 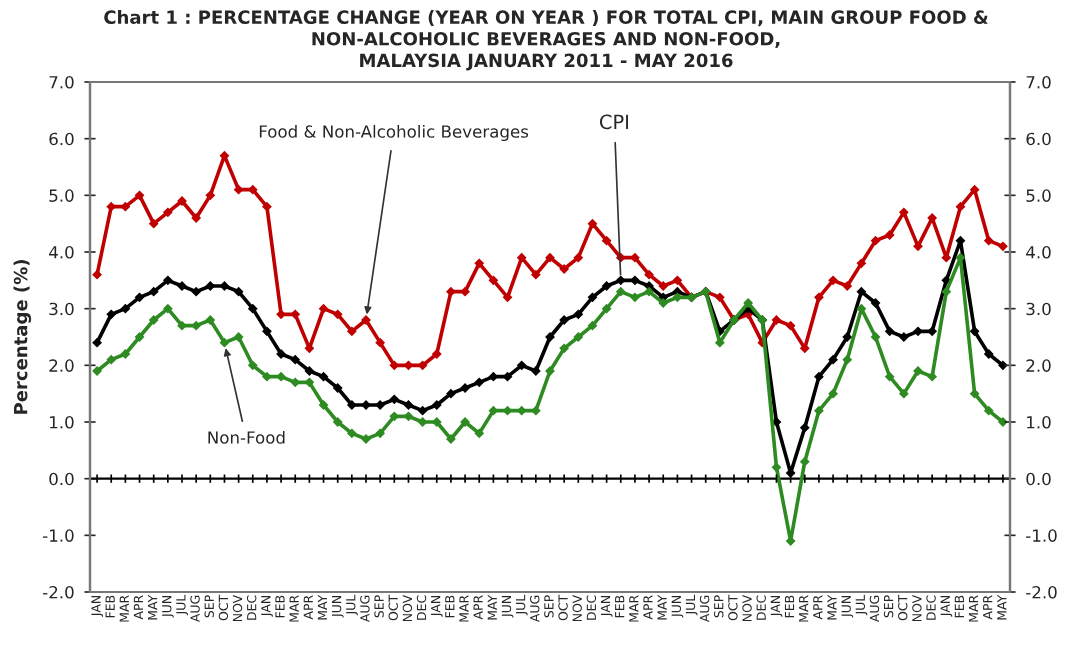 What do you see at coordinates (394, 133) in the screenshot?
I see `text: Food & Non-Alcoholic Beverages` at bounding box center [394, 133].